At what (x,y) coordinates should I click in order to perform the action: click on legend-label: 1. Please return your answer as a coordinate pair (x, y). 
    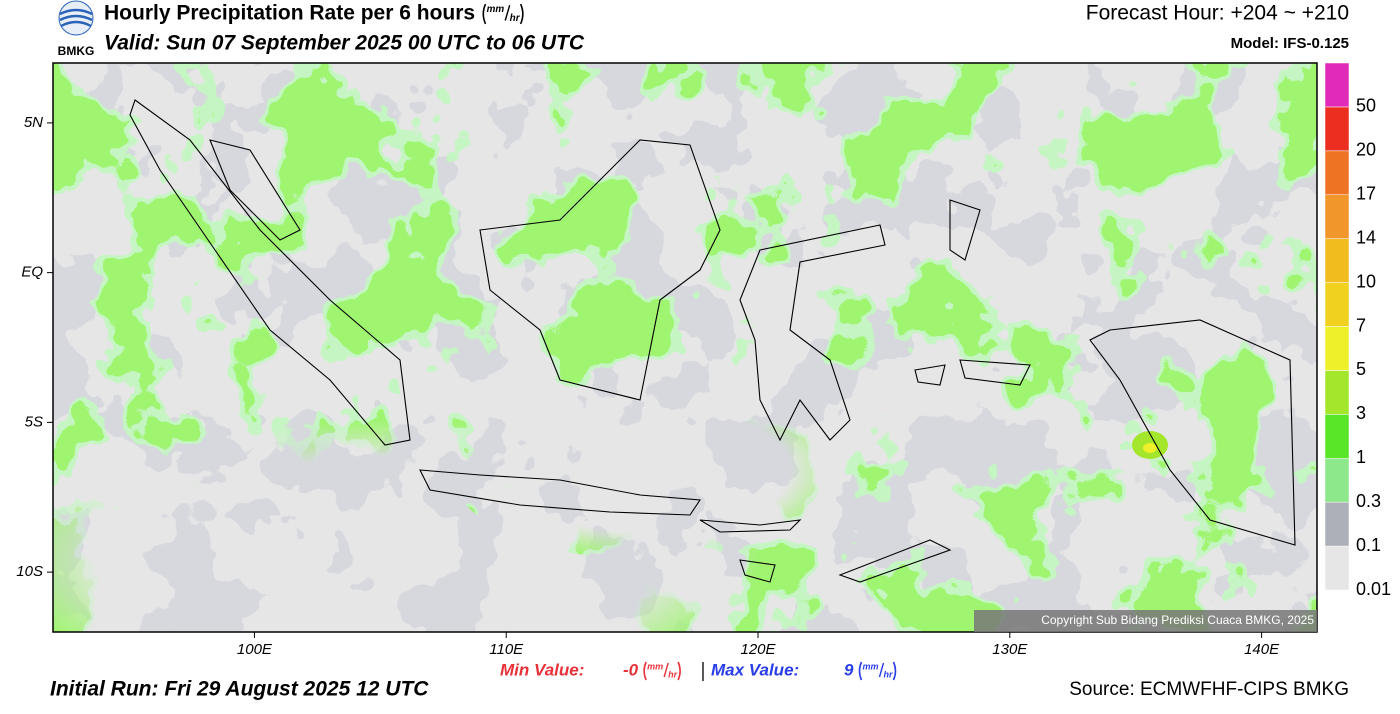
    Looking at the image, I should click on (1361, 457).